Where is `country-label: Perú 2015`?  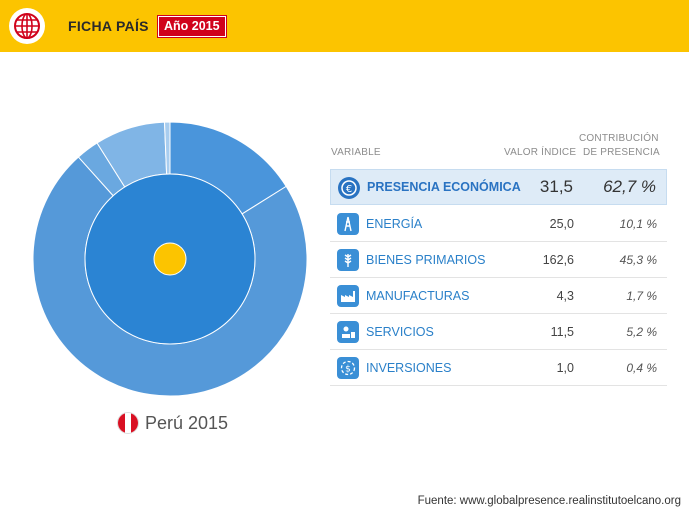 country-label: Perú 2015 is located at coordinates (187, 423).